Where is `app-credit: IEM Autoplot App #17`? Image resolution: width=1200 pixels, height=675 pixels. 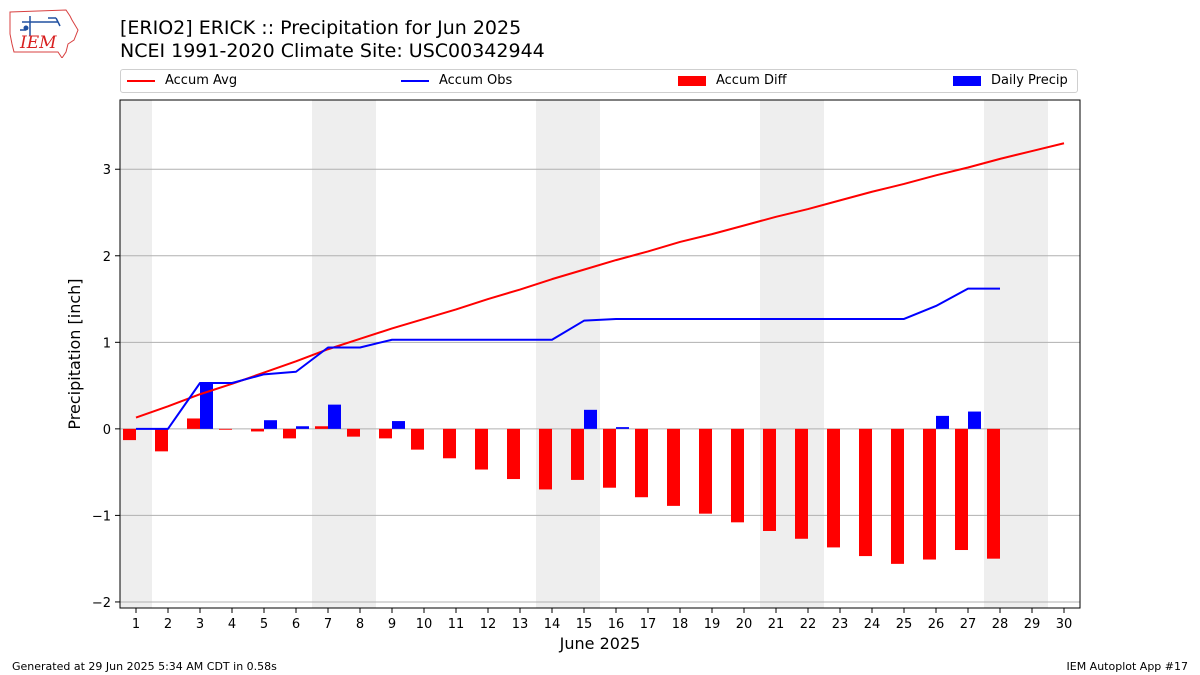
app-credit: IEM Autoplot App #17 is located at coordinates (1127, 666).